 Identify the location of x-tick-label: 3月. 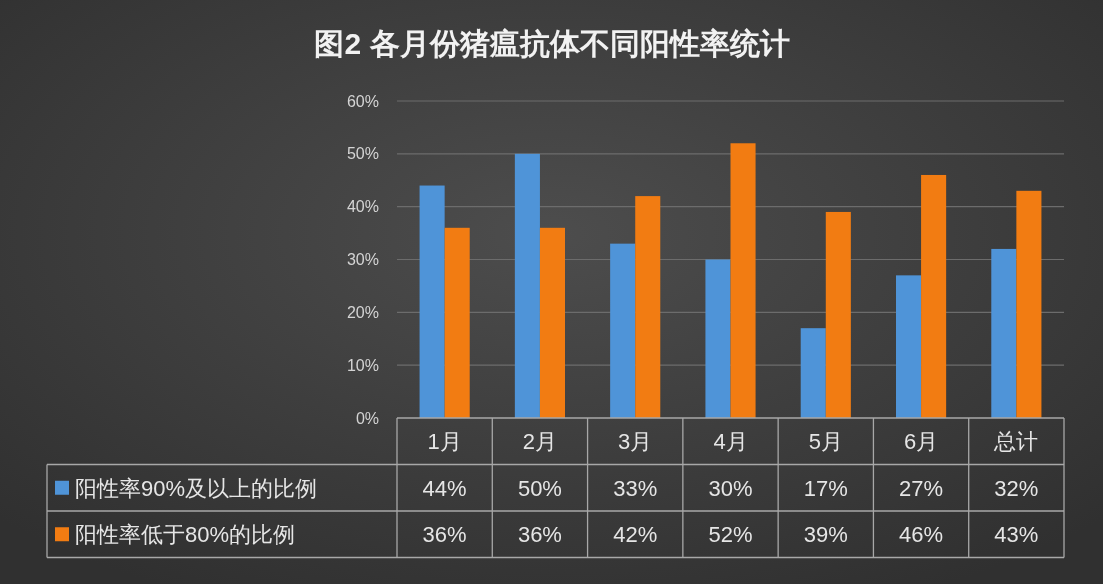
(635, 442).